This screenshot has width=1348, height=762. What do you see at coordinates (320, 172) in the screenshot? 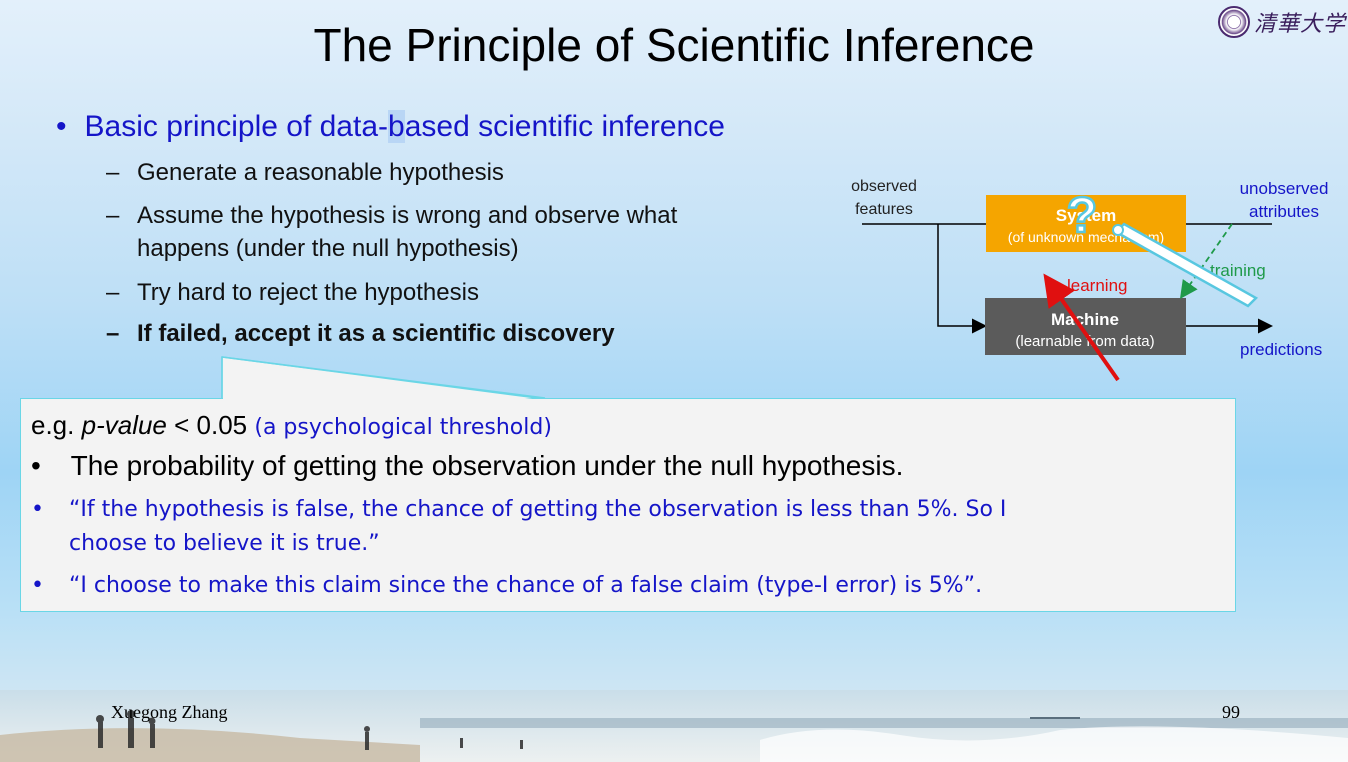
I see `sub-bullet-text: Generate a reasonable hypothesis` at bounding box center [320, 172].